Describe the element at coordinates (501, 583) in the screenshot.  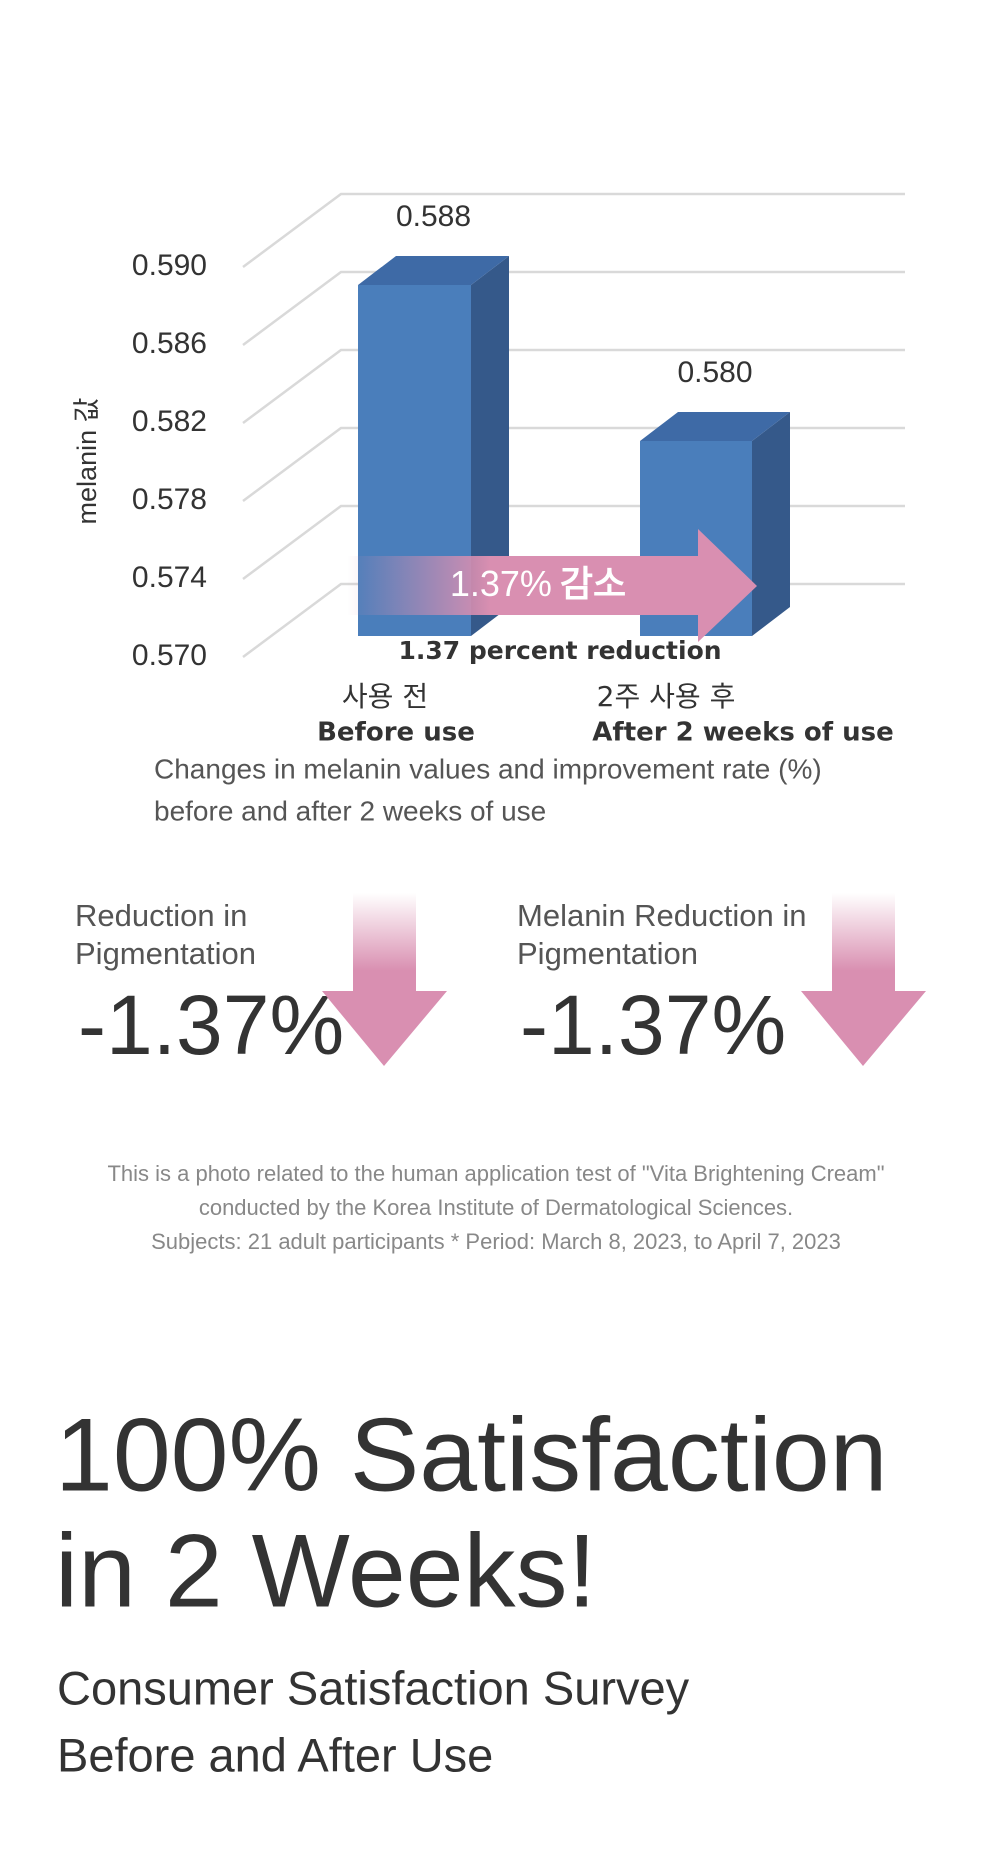
I see `annotation-number: 1.37%` at that location.